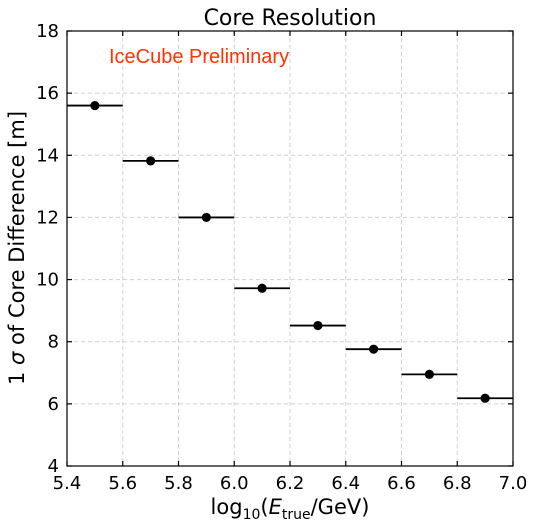  What do you see at coordinates (17, 231) in the screenshot?
I see `y-label-suffix: of Core Difference [m]` at bounding box center [17, 231].